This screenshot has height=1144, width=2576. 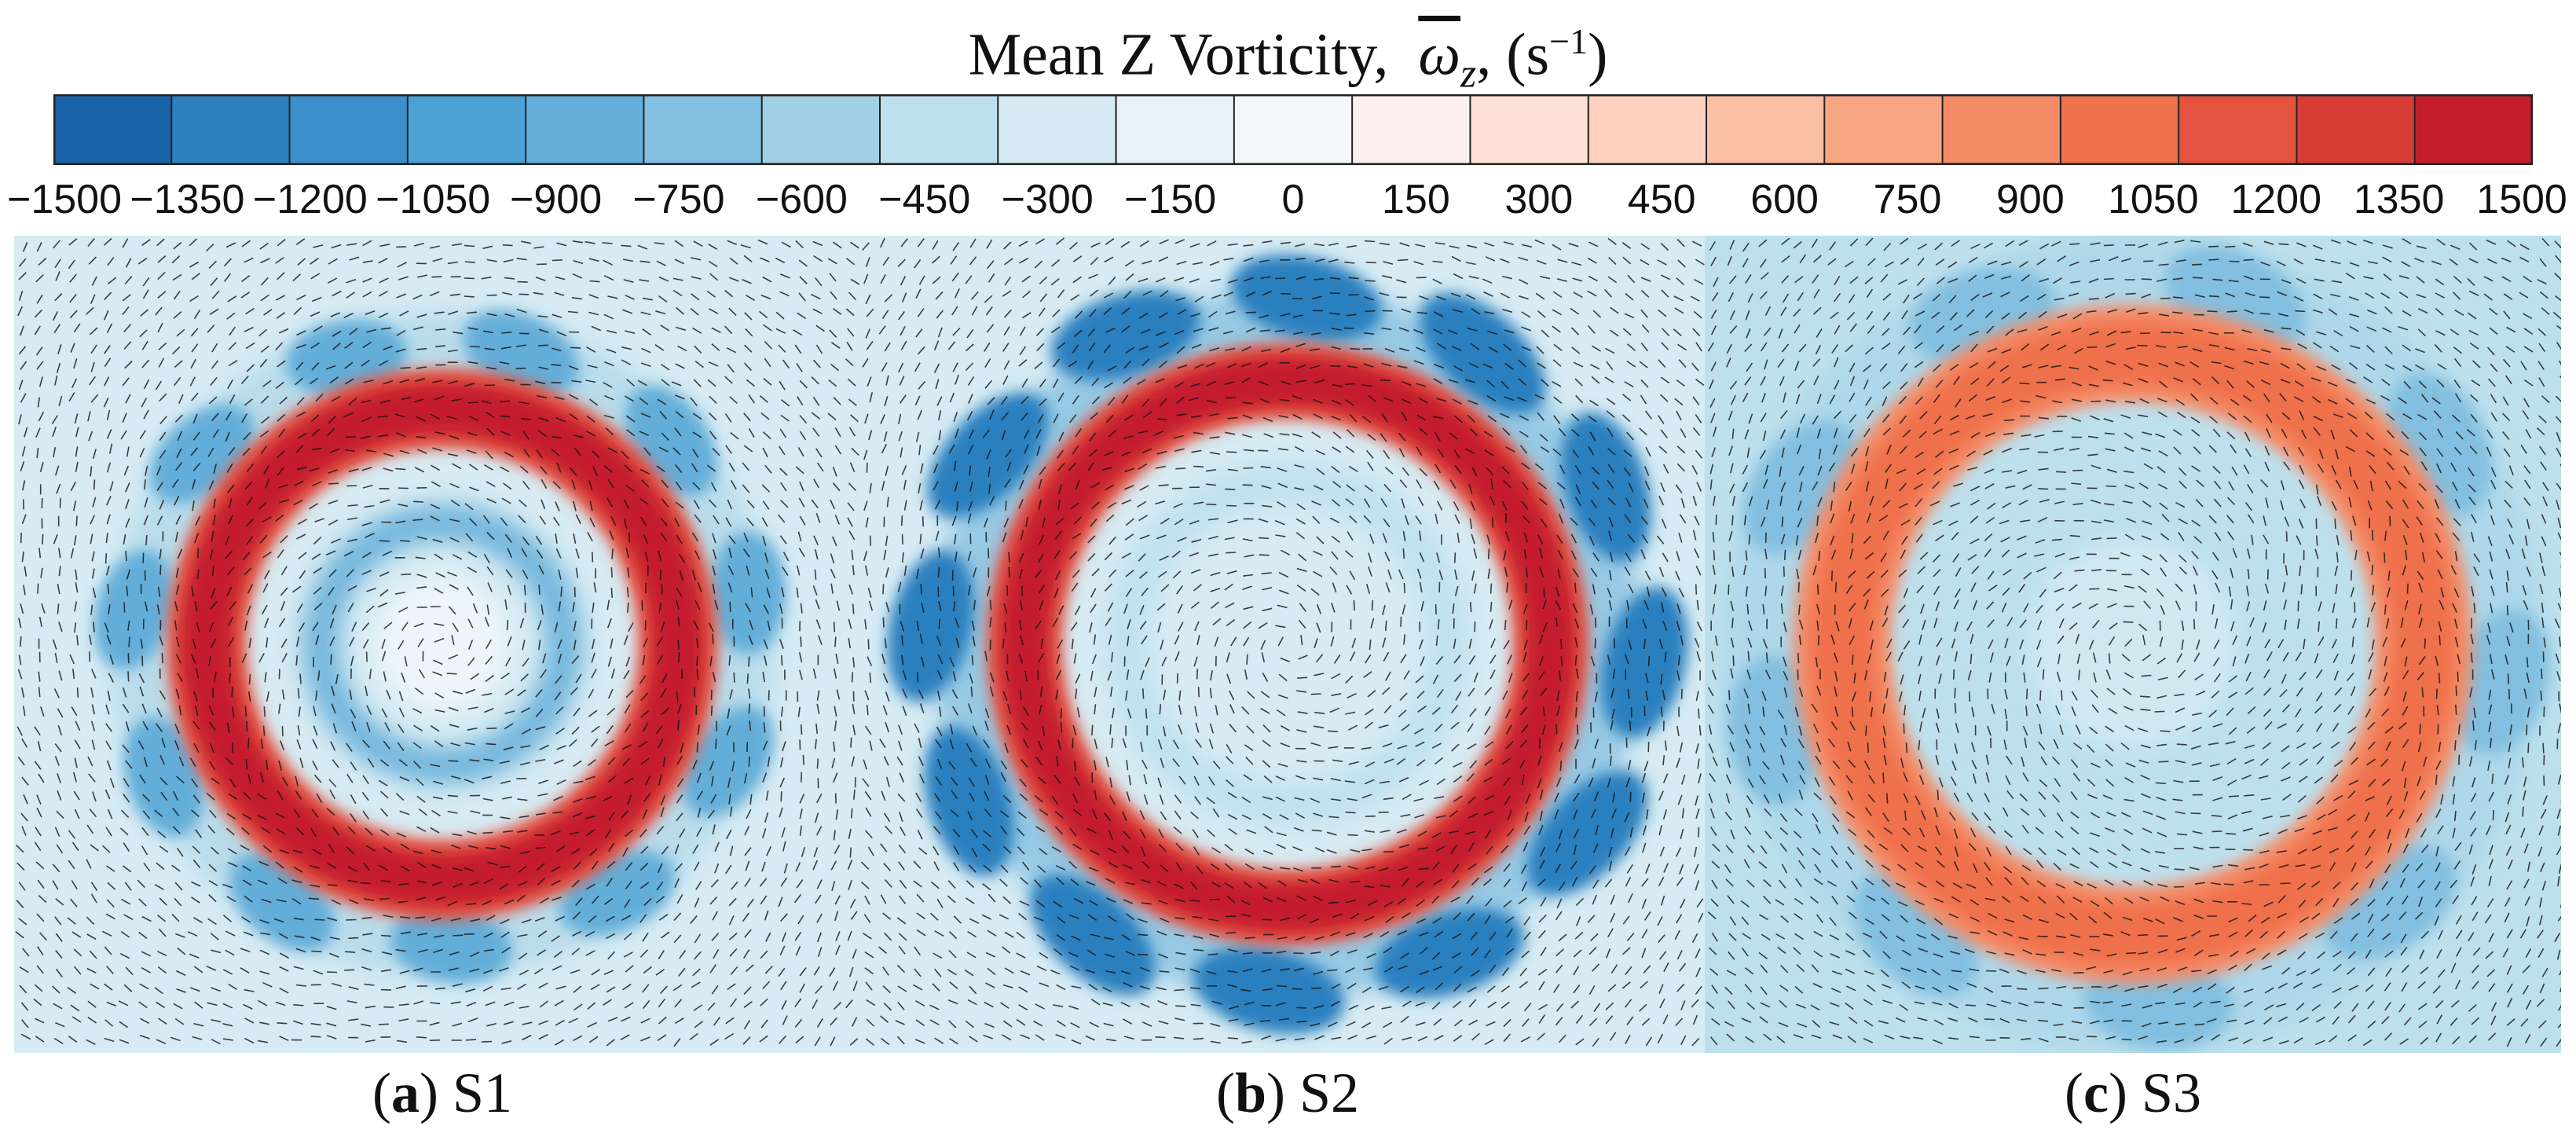 I want to click on colorbar-tick-label: 300, so click(x=1539, y=199).